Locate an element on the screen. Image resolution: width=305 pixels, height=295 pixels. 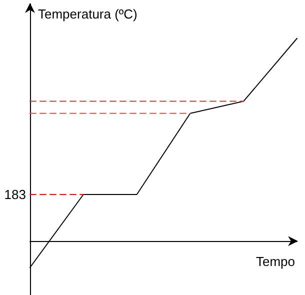
text: 183 is located at coordinates (15, 194).